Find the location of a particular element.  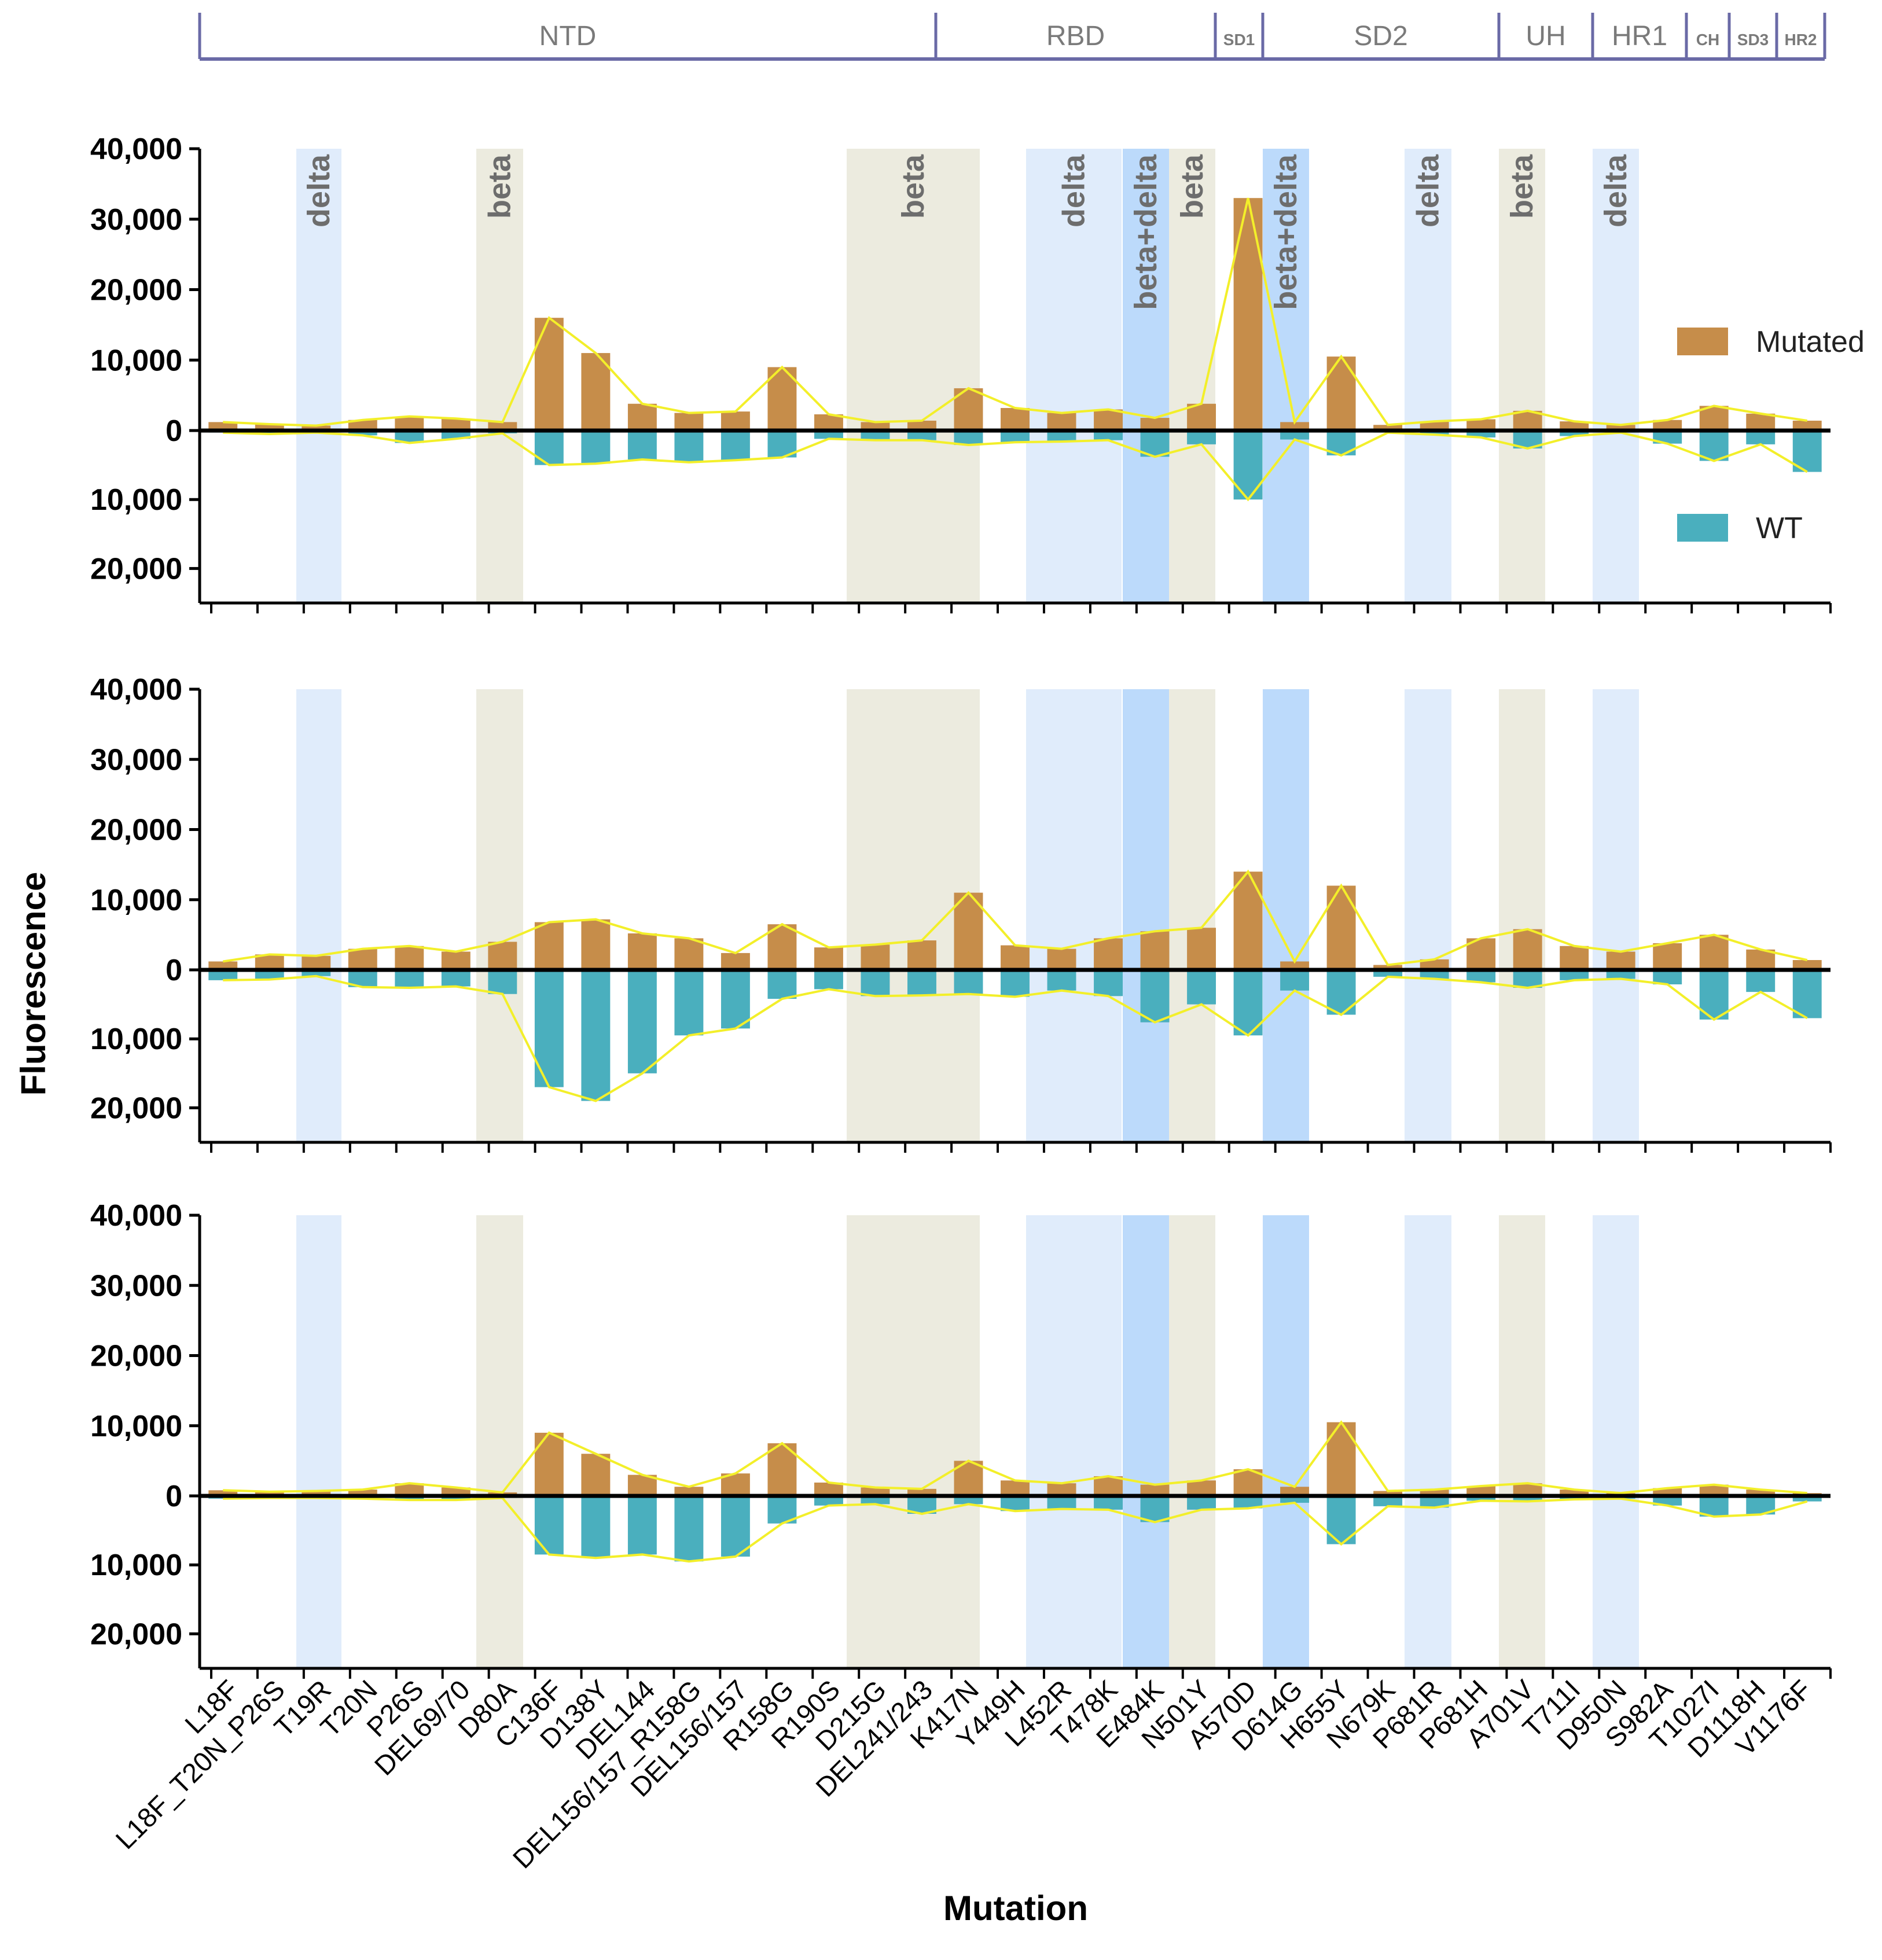

y-tick-label: 40,000 is located at coordinates (136, 149).